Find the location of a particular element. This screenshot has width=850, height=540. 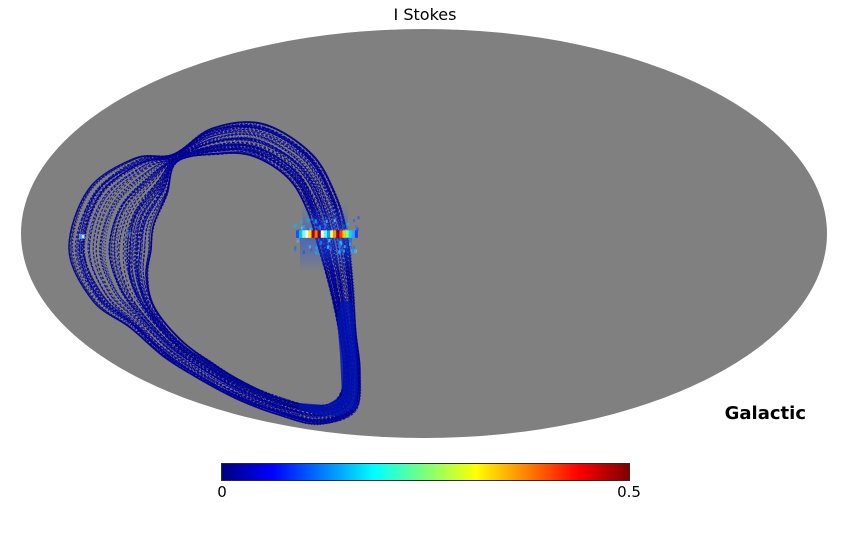

faint-source-spot is located at coordinates (105, 235).